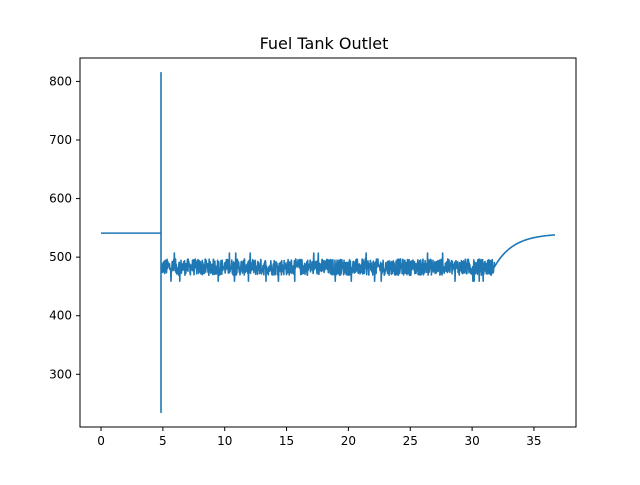 The height and width of the screenshot is (485, 640). What do you see at coordinates (60, 374) in the screenshot?
I see `y-tick-label: 300` at bounding box center [60, 374].